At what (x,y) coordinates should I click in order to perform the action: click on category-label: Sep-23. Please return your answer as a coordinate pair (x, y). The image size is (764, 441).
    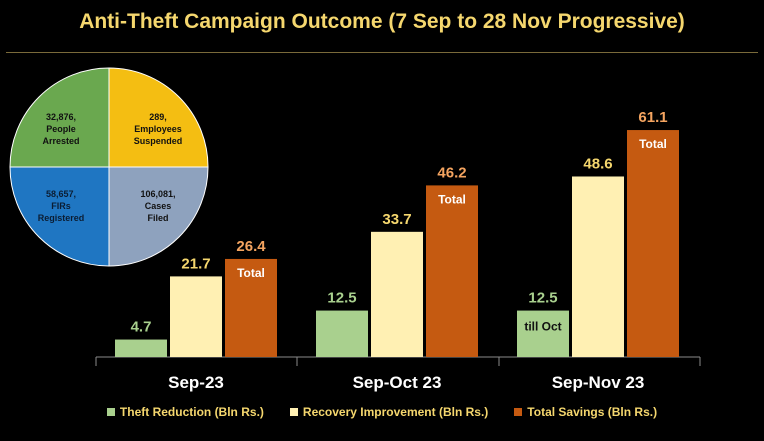
    Looking at the image, I should click on (196, 382).